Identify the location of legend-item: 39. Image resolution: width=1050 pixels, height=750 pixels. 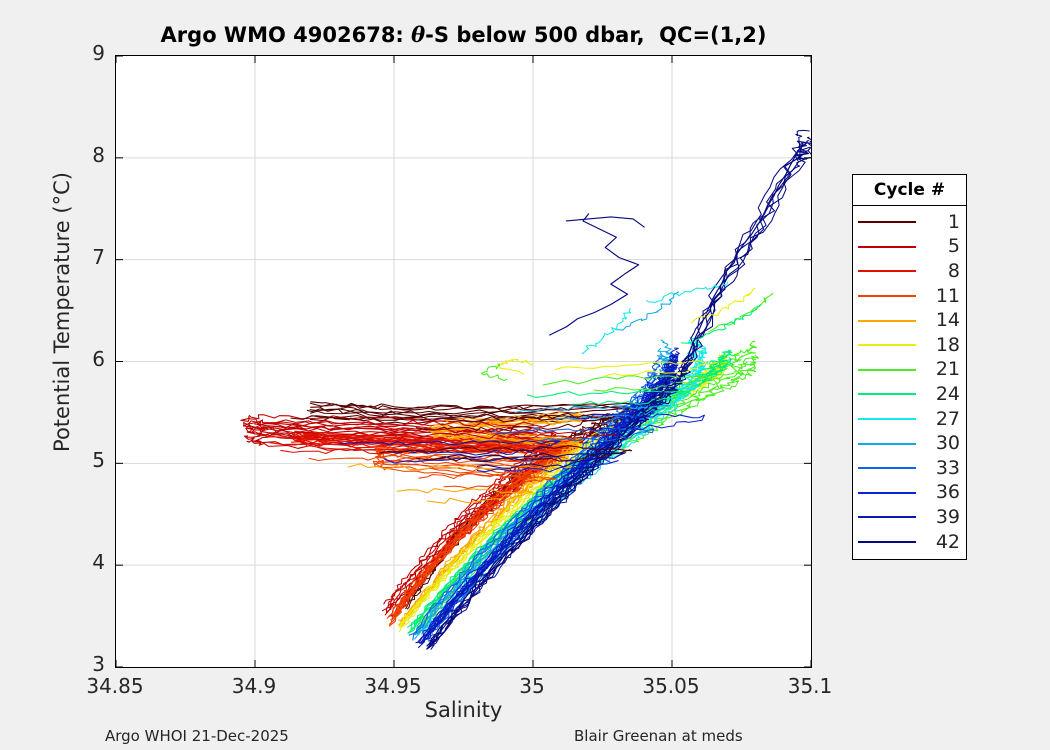
(909, 517).